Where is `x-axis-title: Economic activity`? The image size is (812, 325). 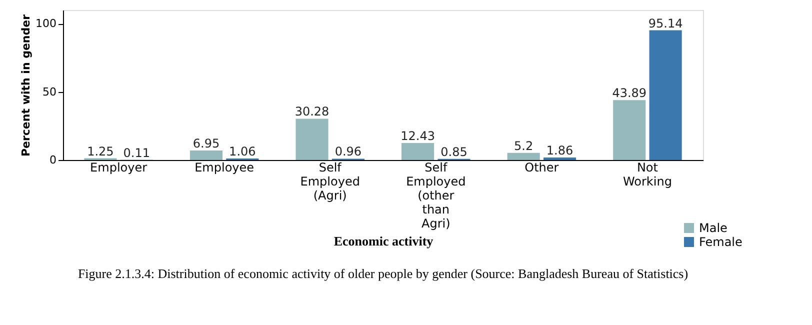 x-axis-title: Economic activity is located at coordinates (384, 241).